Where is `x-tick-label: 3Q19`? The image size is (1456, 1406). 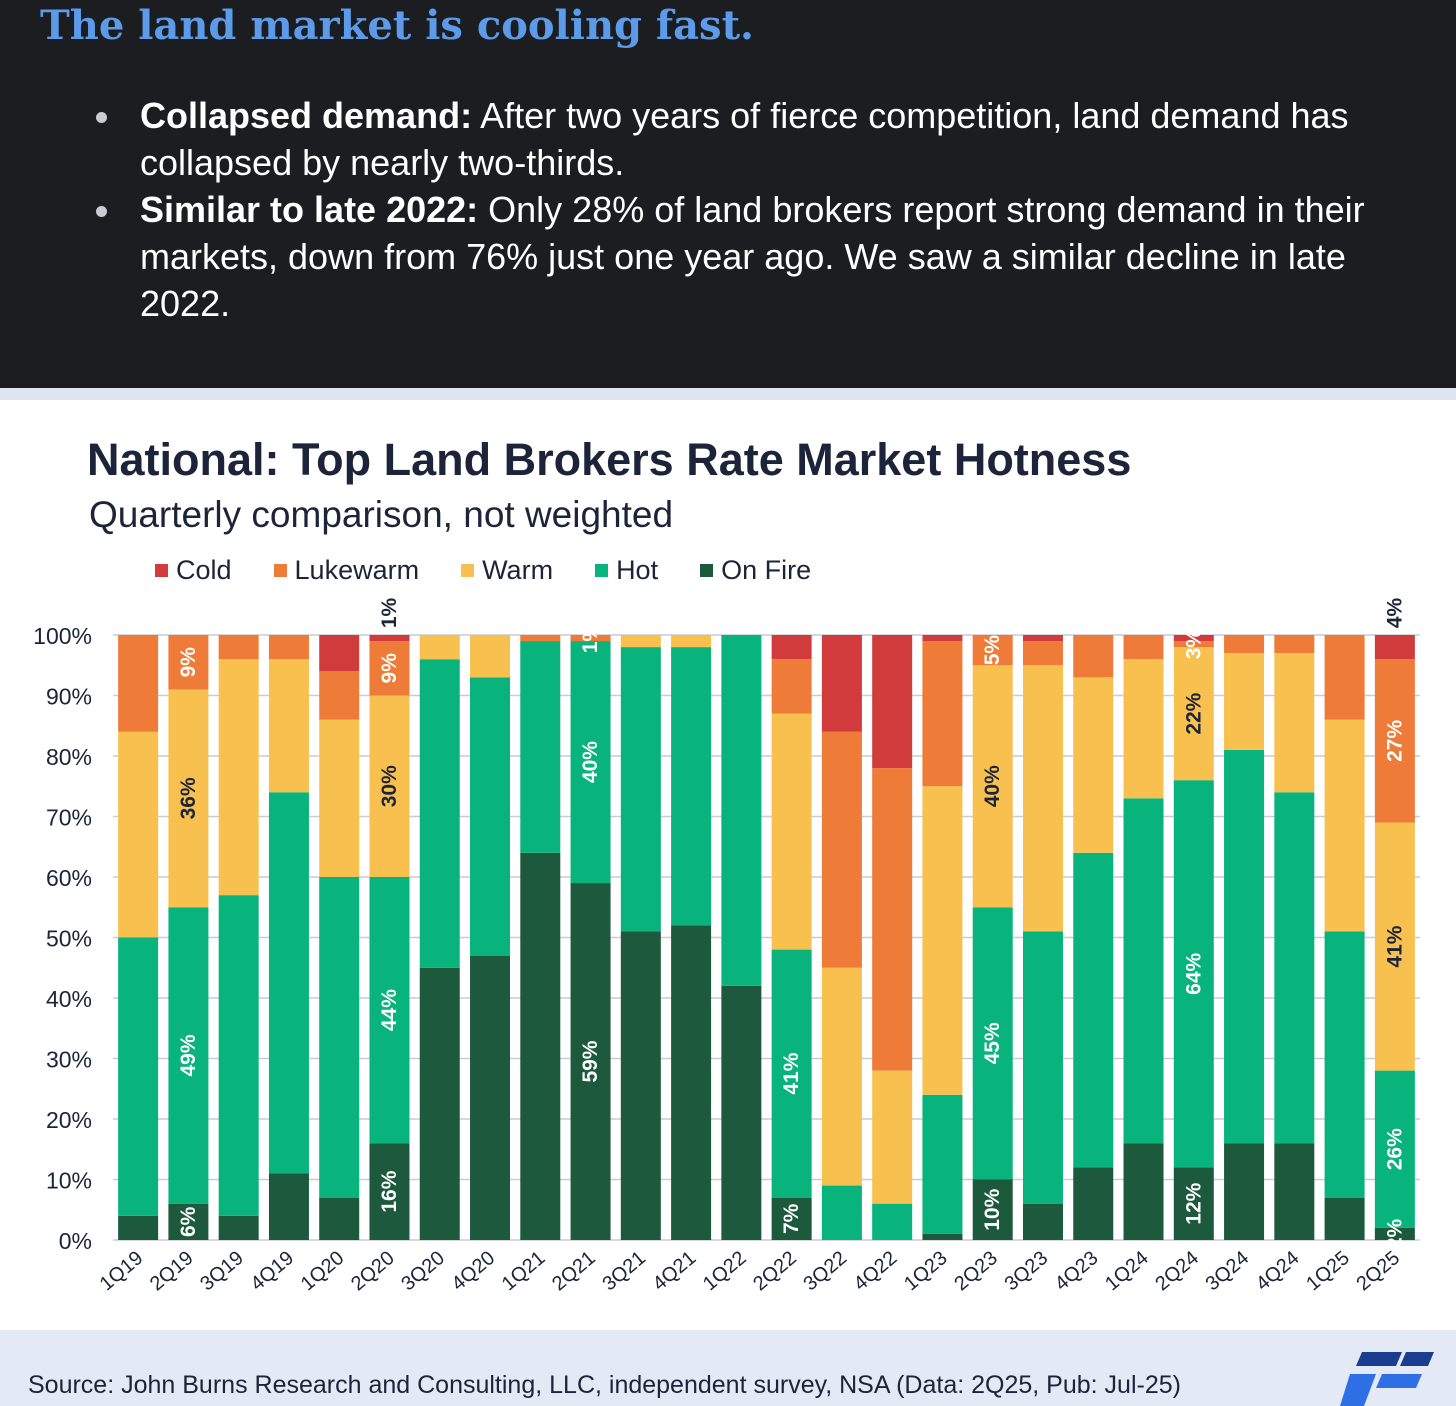 x-tick-label: 3Q19 is located at coordinates (222, 1271).